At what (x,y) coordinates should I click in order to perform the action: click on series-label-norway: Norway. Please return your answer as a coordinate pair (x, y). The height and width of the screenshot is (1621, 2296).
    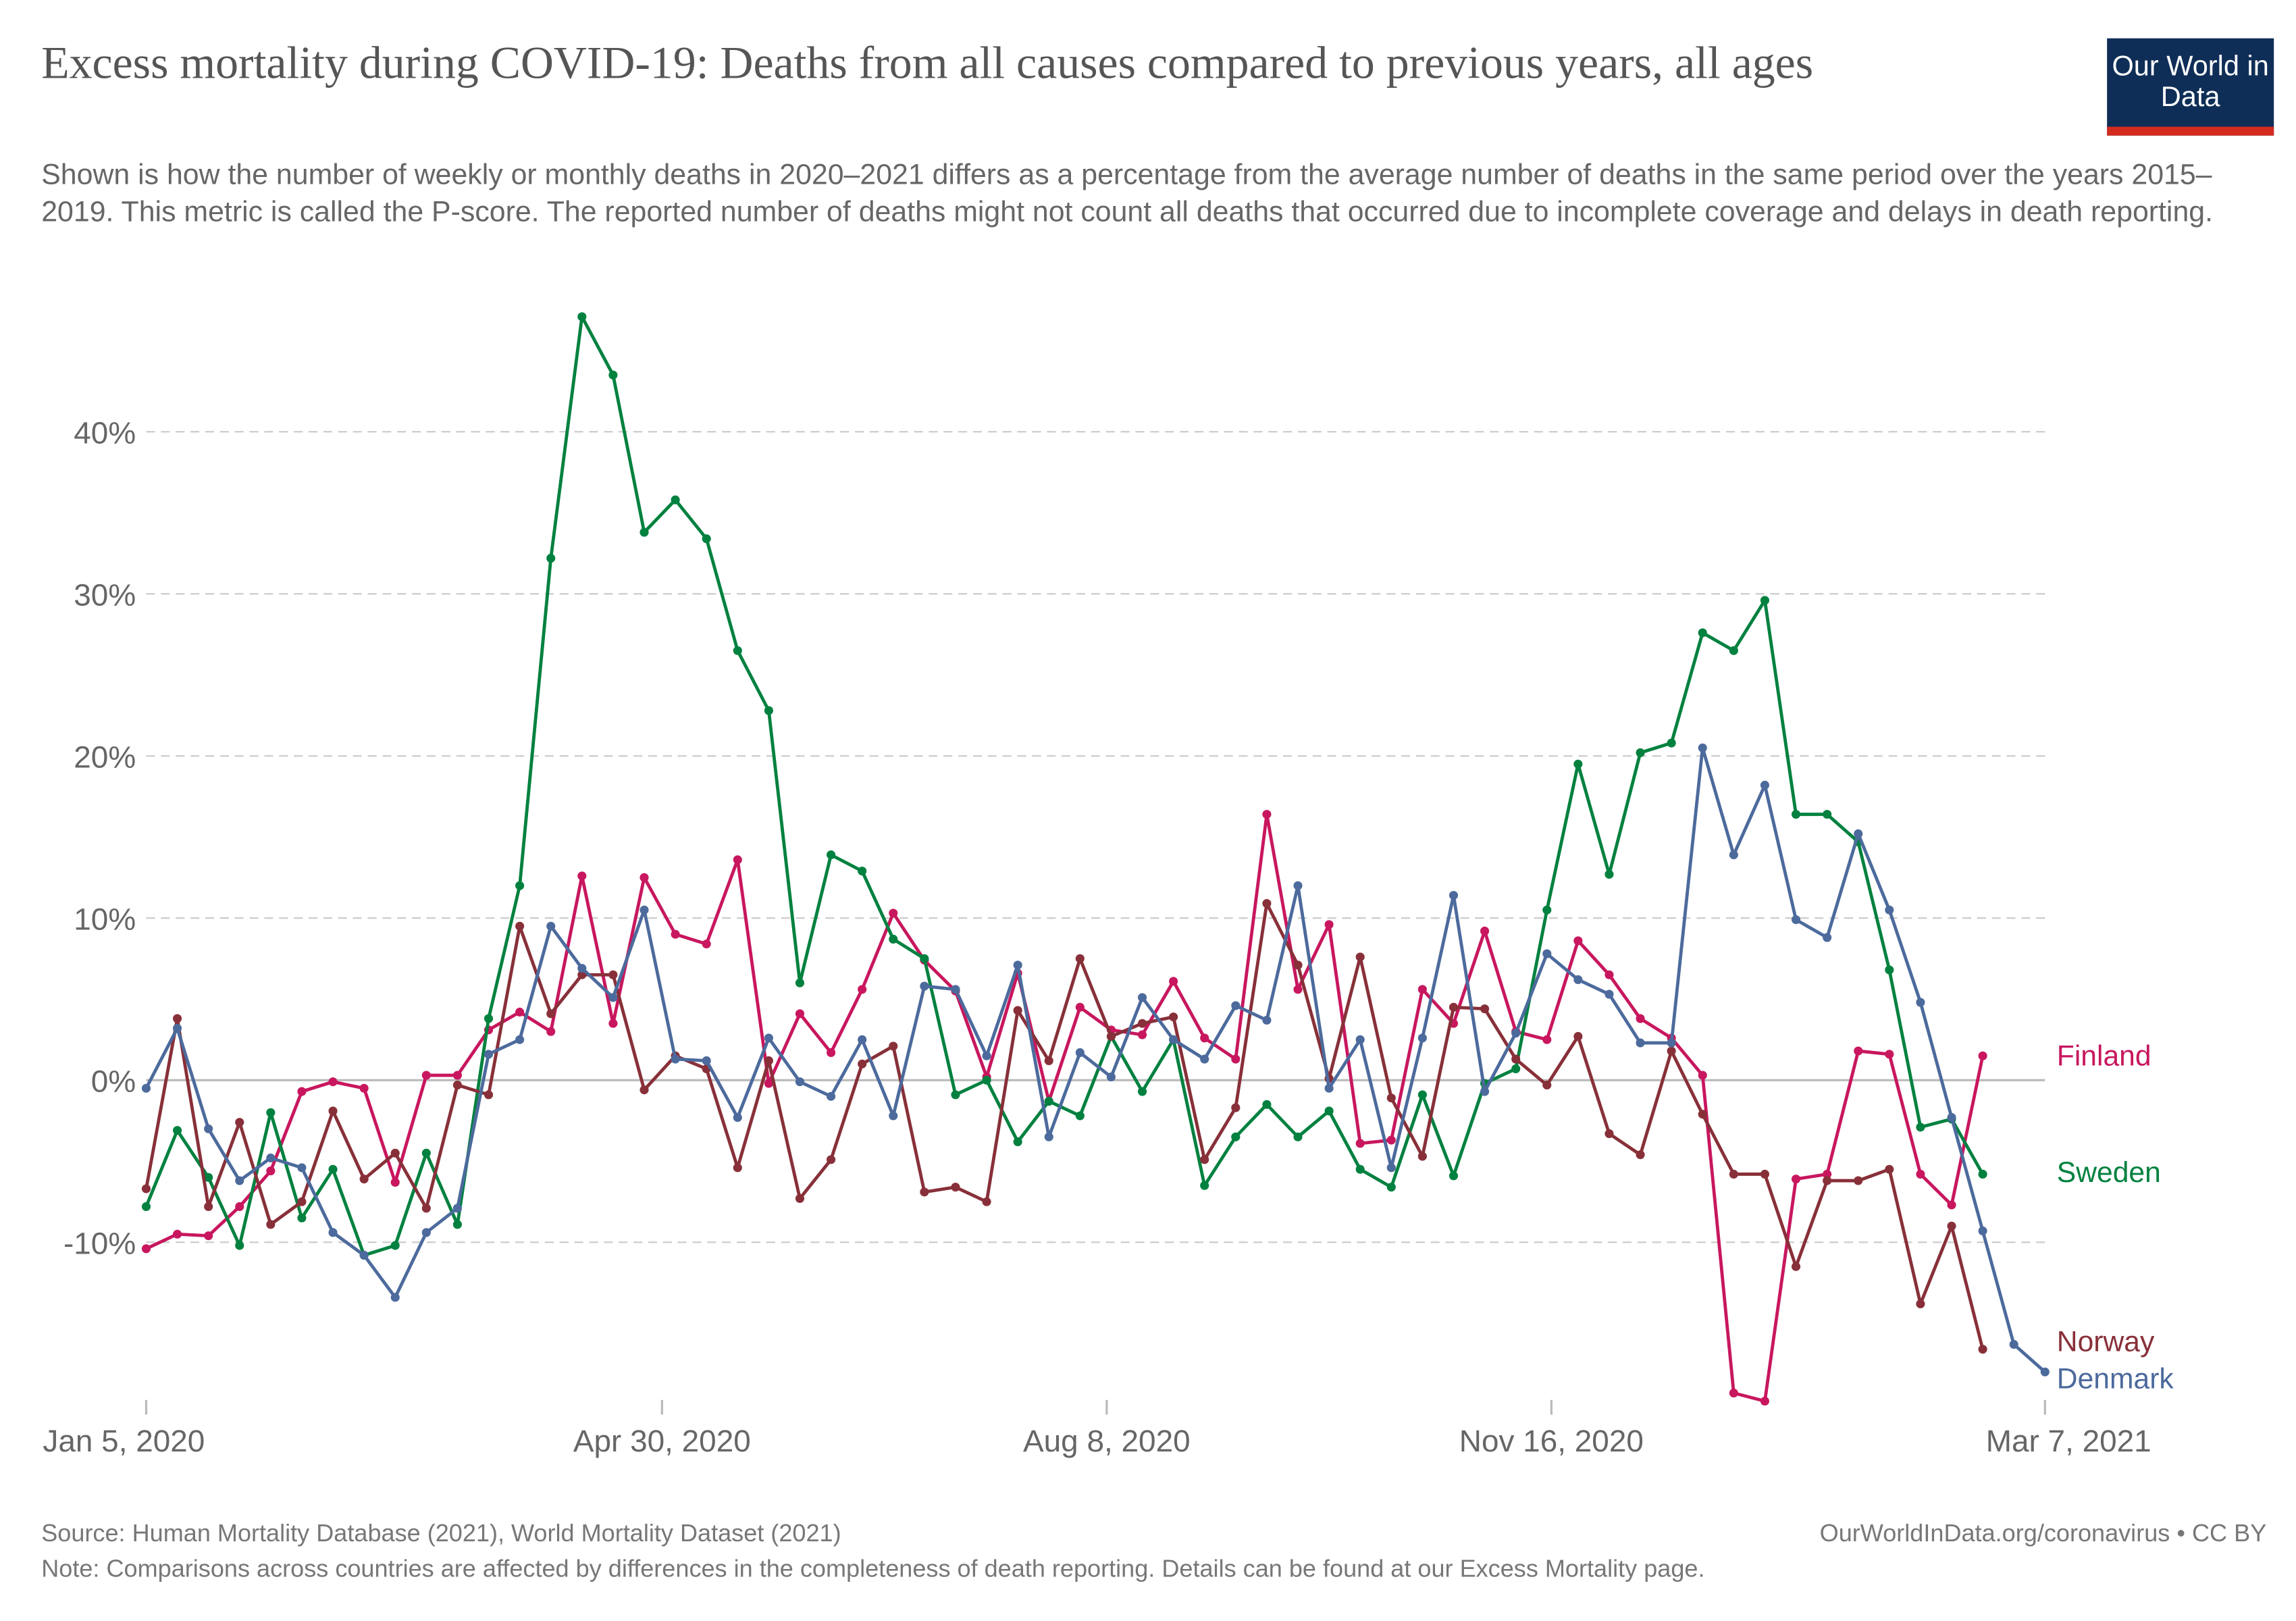
    Looking at the image, I should click on (2106, 1342).